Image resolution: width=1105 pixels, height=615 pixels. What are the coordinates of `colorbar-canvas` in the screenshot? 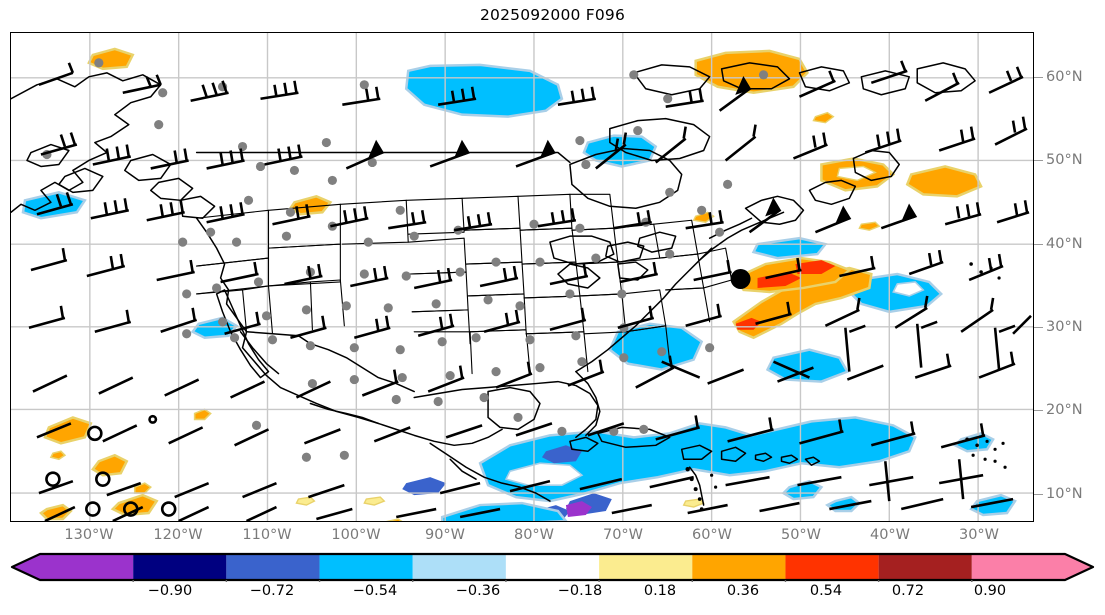 It's located at (552, 567).